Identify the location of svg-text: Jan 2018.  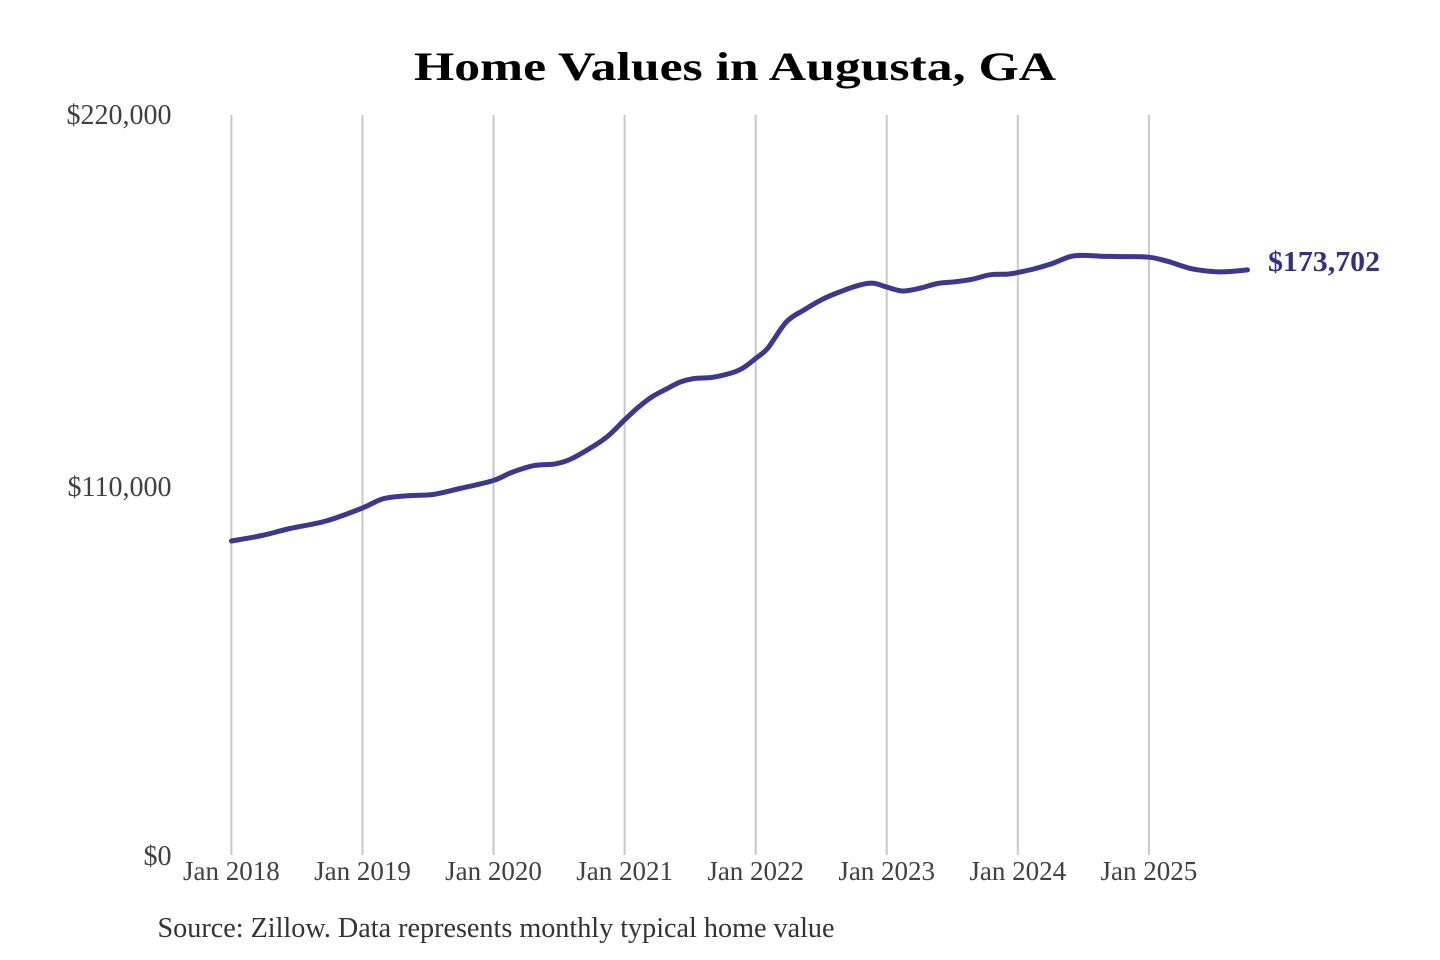
(231, 871).